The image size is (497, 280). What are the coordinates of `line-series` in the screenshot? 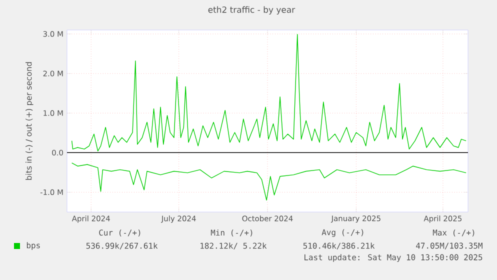 It's located at (268, 181).